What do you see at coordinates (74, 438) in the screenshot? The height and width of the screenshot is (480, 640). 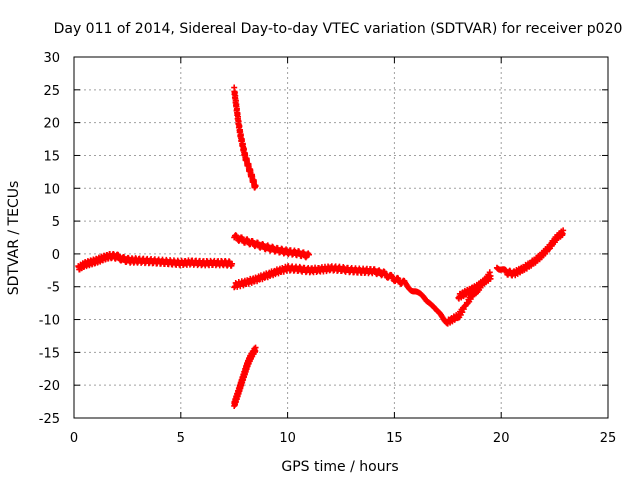 I see `x-tick-label: 0` at bounding box center [74, 438].